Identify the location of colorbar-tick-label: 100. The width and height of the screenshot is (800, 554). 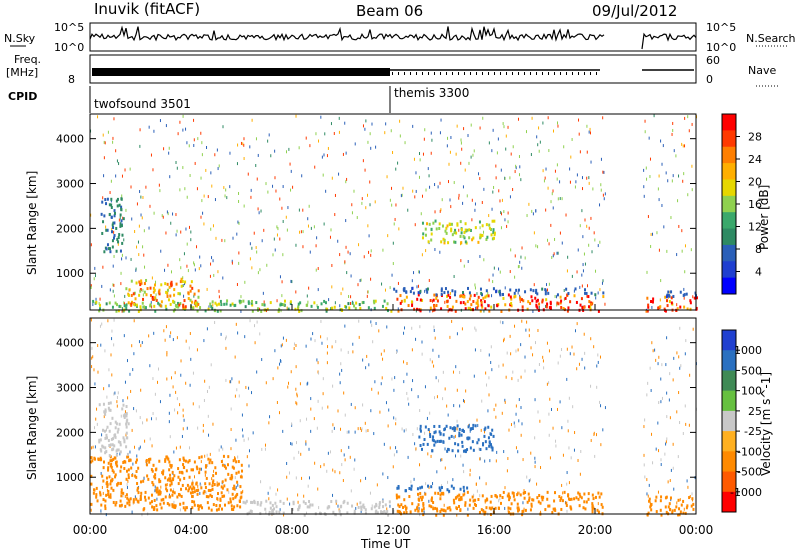
(751, 391).